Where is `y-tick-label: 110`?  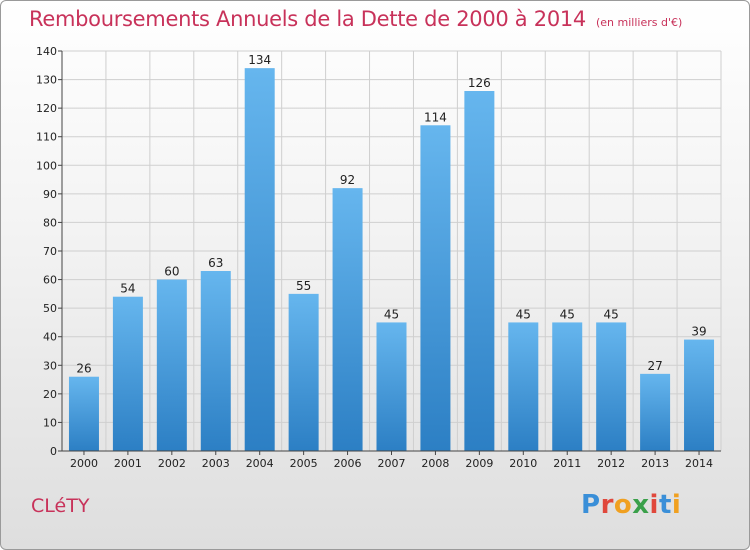
y-tick-label: 110 is located at coordinates (46, 137).